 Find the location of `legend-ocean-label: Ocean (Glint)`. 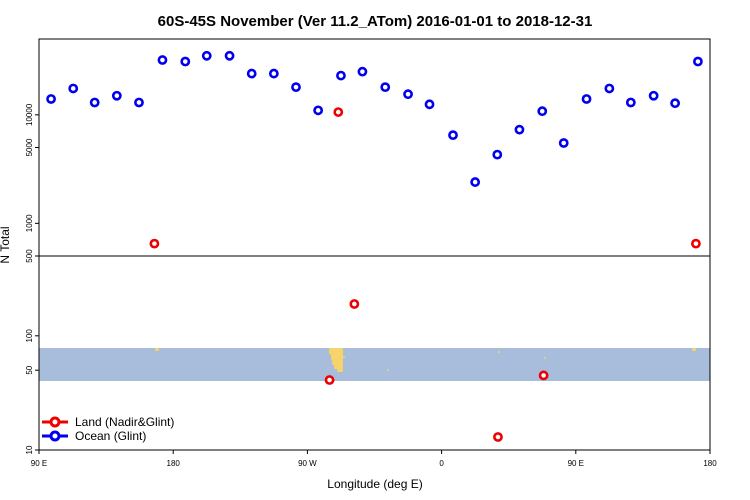

legend-ocean-label: Ocean (Glint) is located at coordinates (110, 436).